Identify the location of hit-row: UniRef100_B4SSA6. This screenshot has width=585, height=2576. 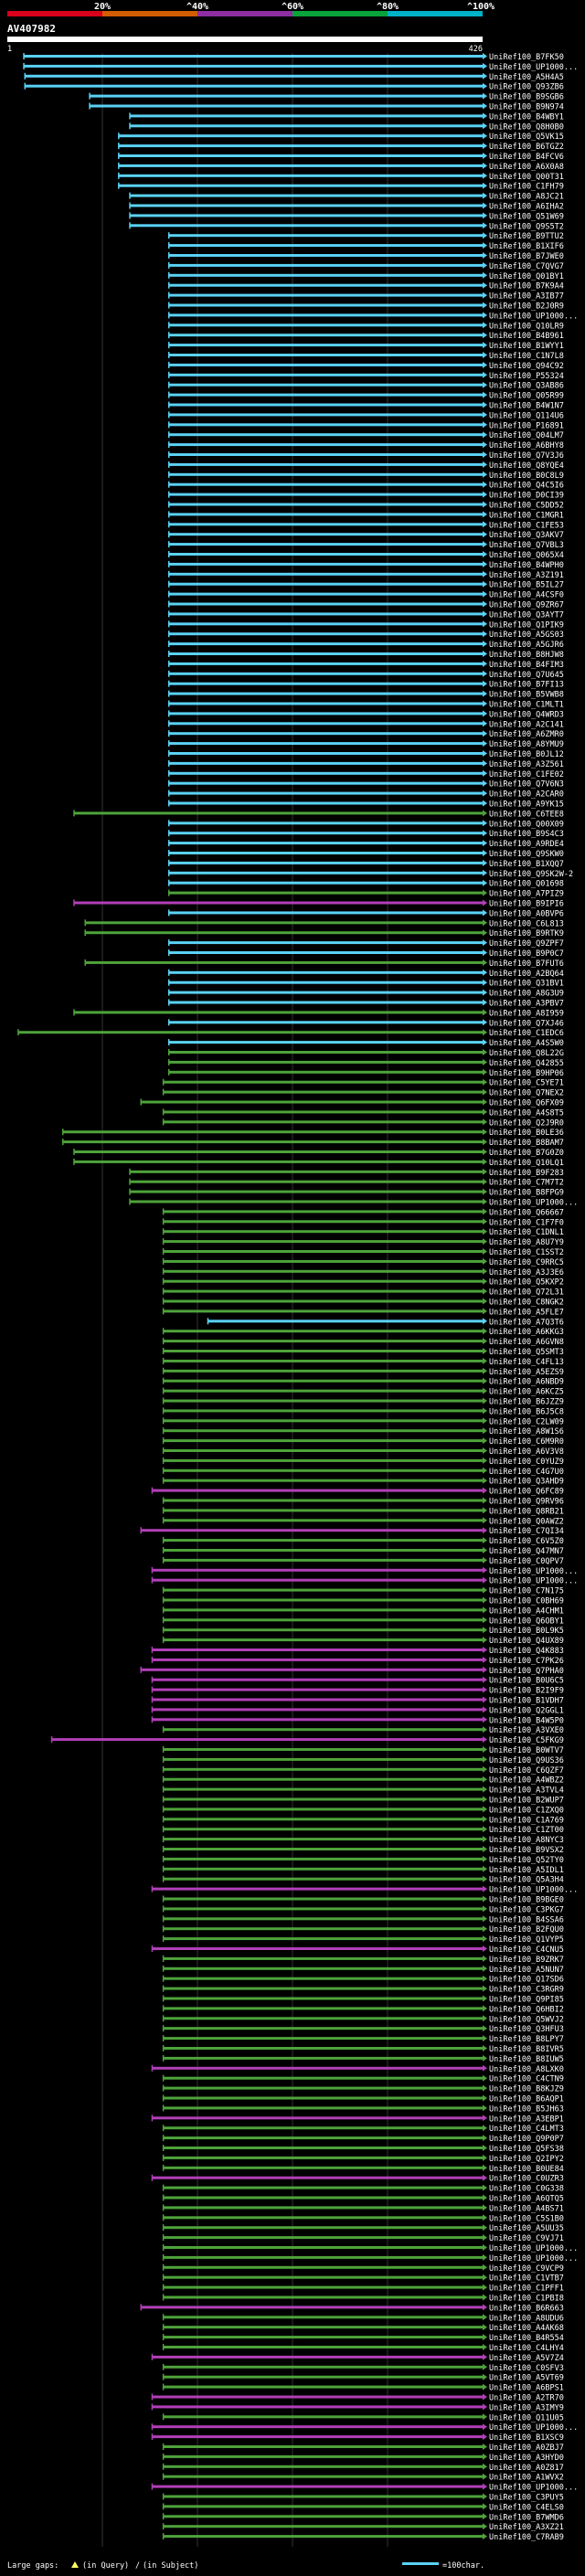
(363, 1919).